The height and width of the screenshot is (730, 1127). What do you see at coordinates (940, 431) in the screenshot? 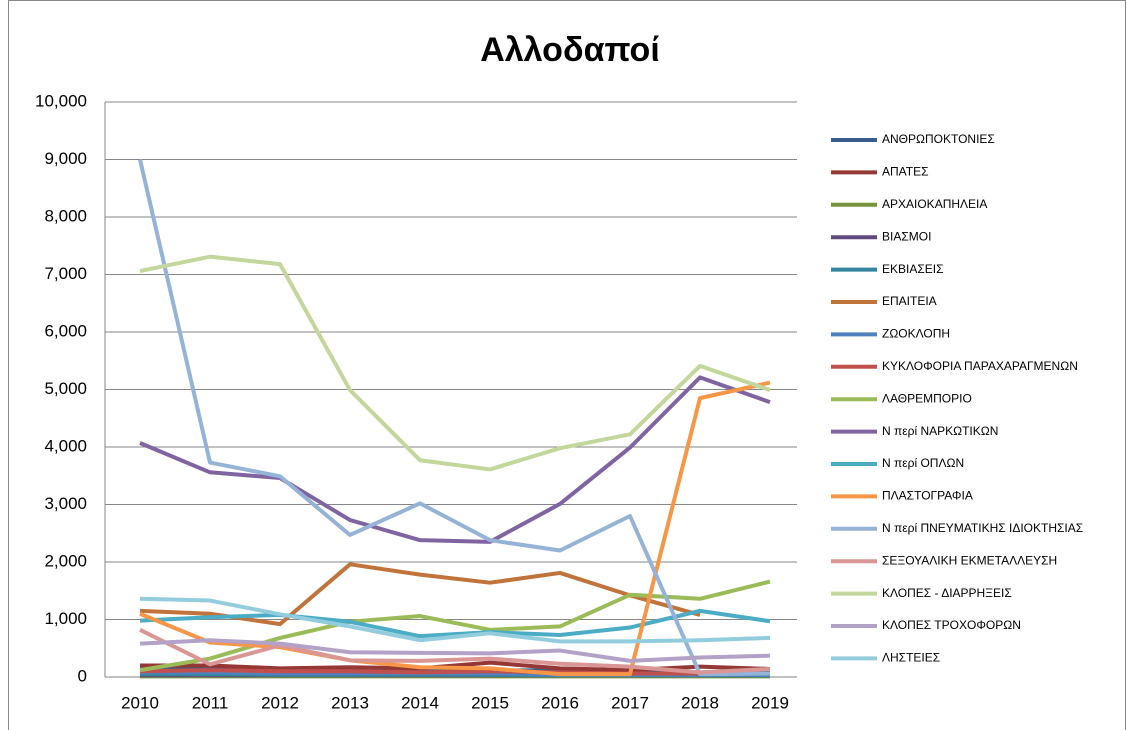
I see `legend-label: Ν περί ΝΑΡΚΩΤΙΚΩΝ` at bounding box center [940, 431].